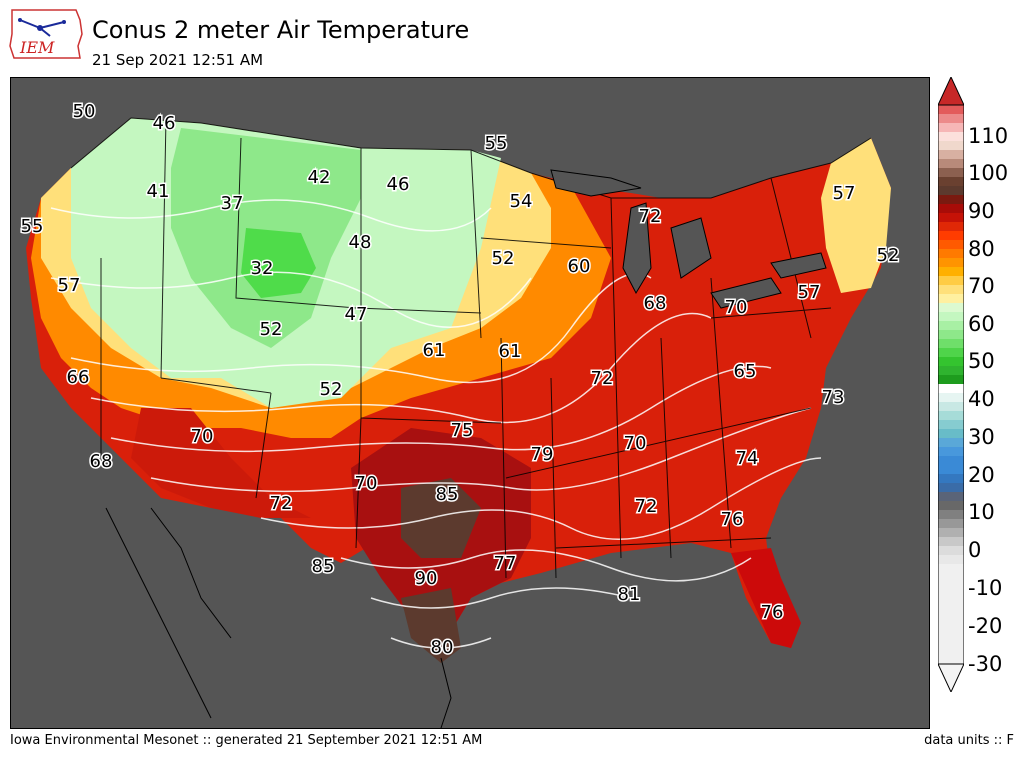 The width and height of the screenshot is (1024, 768). Describe the element at coordinates (462, 430) in the screenshot. I see `temperature-label: 75` at that location.